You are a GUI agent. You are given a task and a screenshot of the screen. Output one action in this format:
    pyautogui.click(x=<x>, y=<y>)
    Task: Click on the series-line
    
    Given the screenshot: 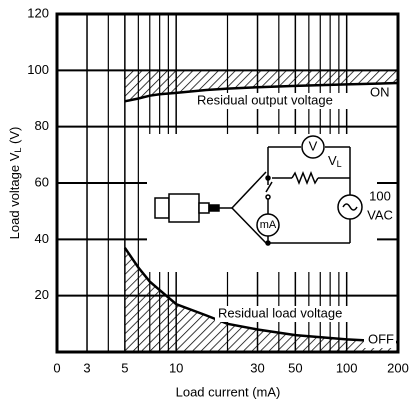 What is the action you would take?
    pyautogui.click(x=261, y=92)
    